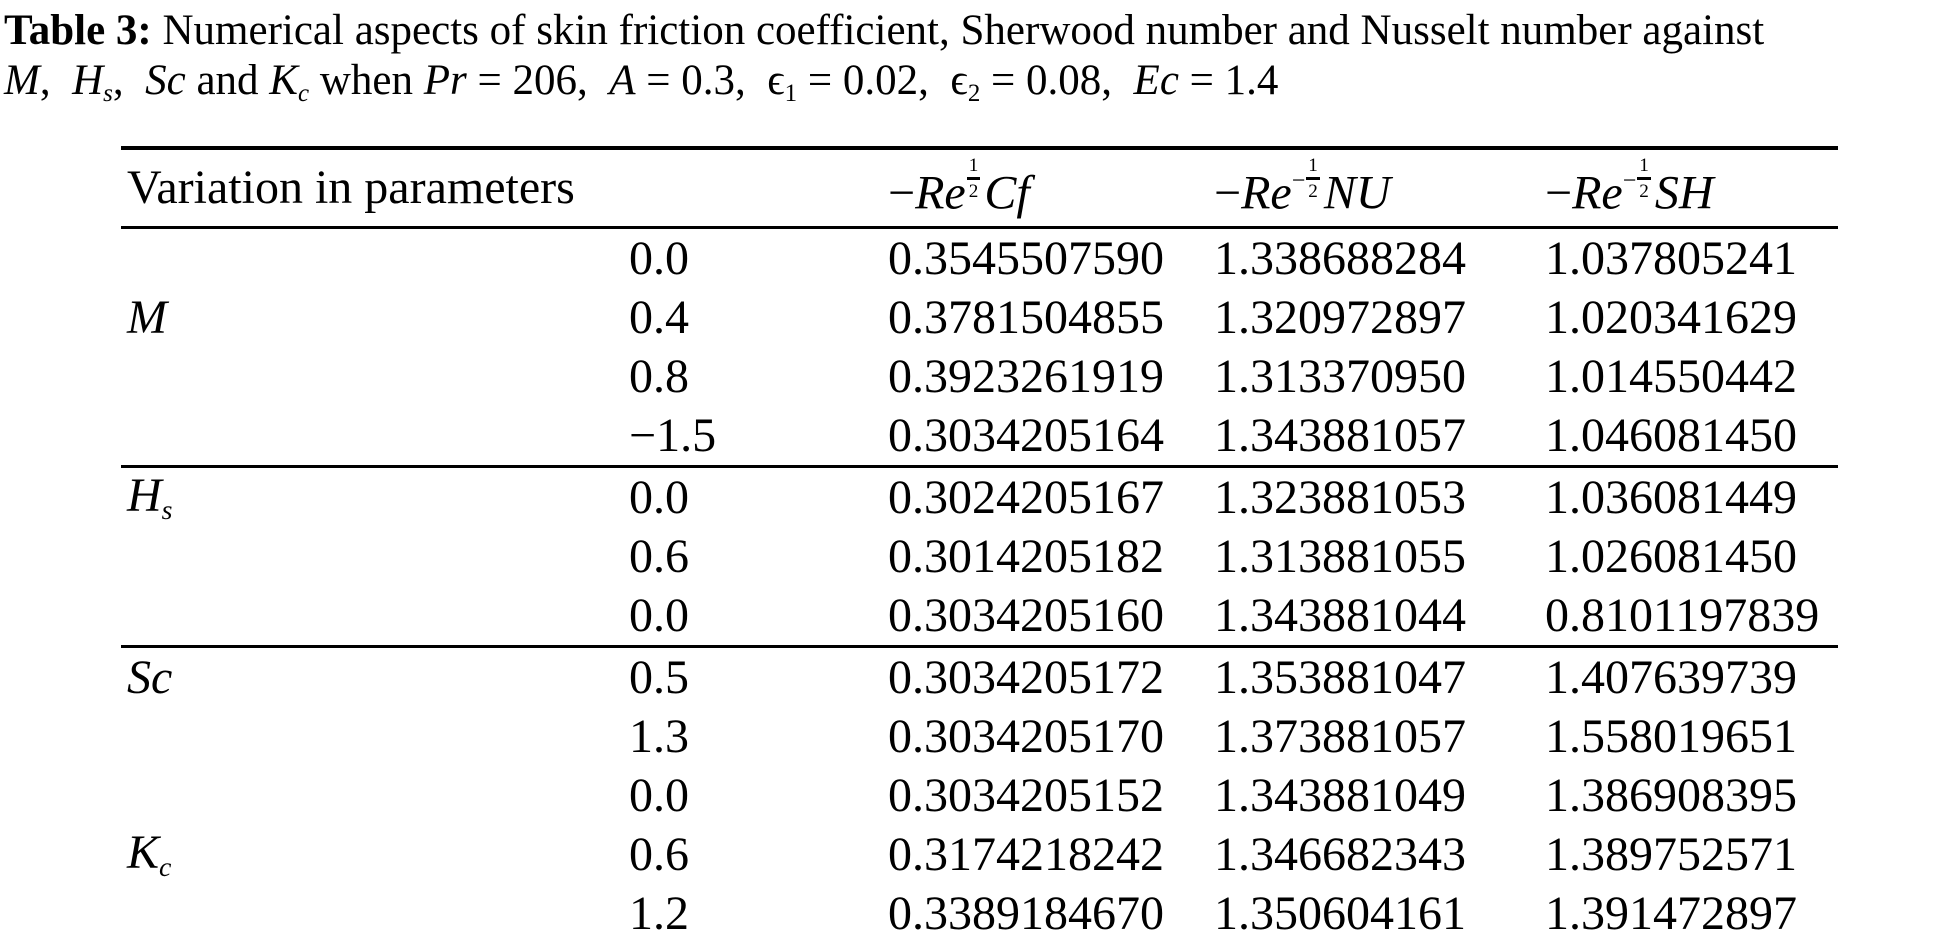 The width and height of the screenshot is (1954, 942). What do you see at coordinates (1340, 913) in the screenshot?
I see `nu-value-cell: 1.350604161` at bounding box center [1340, 913].